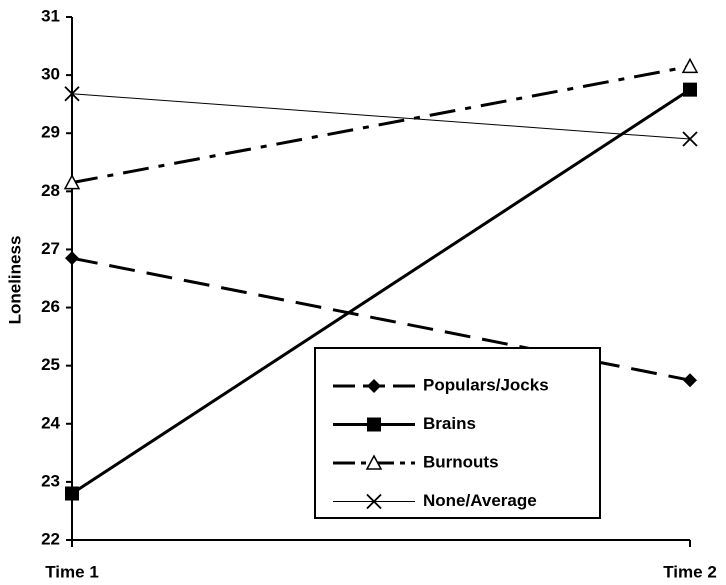  I want to click on legend: Populars/Jocks Brains Burnouts None/Average, so click(457, 433).